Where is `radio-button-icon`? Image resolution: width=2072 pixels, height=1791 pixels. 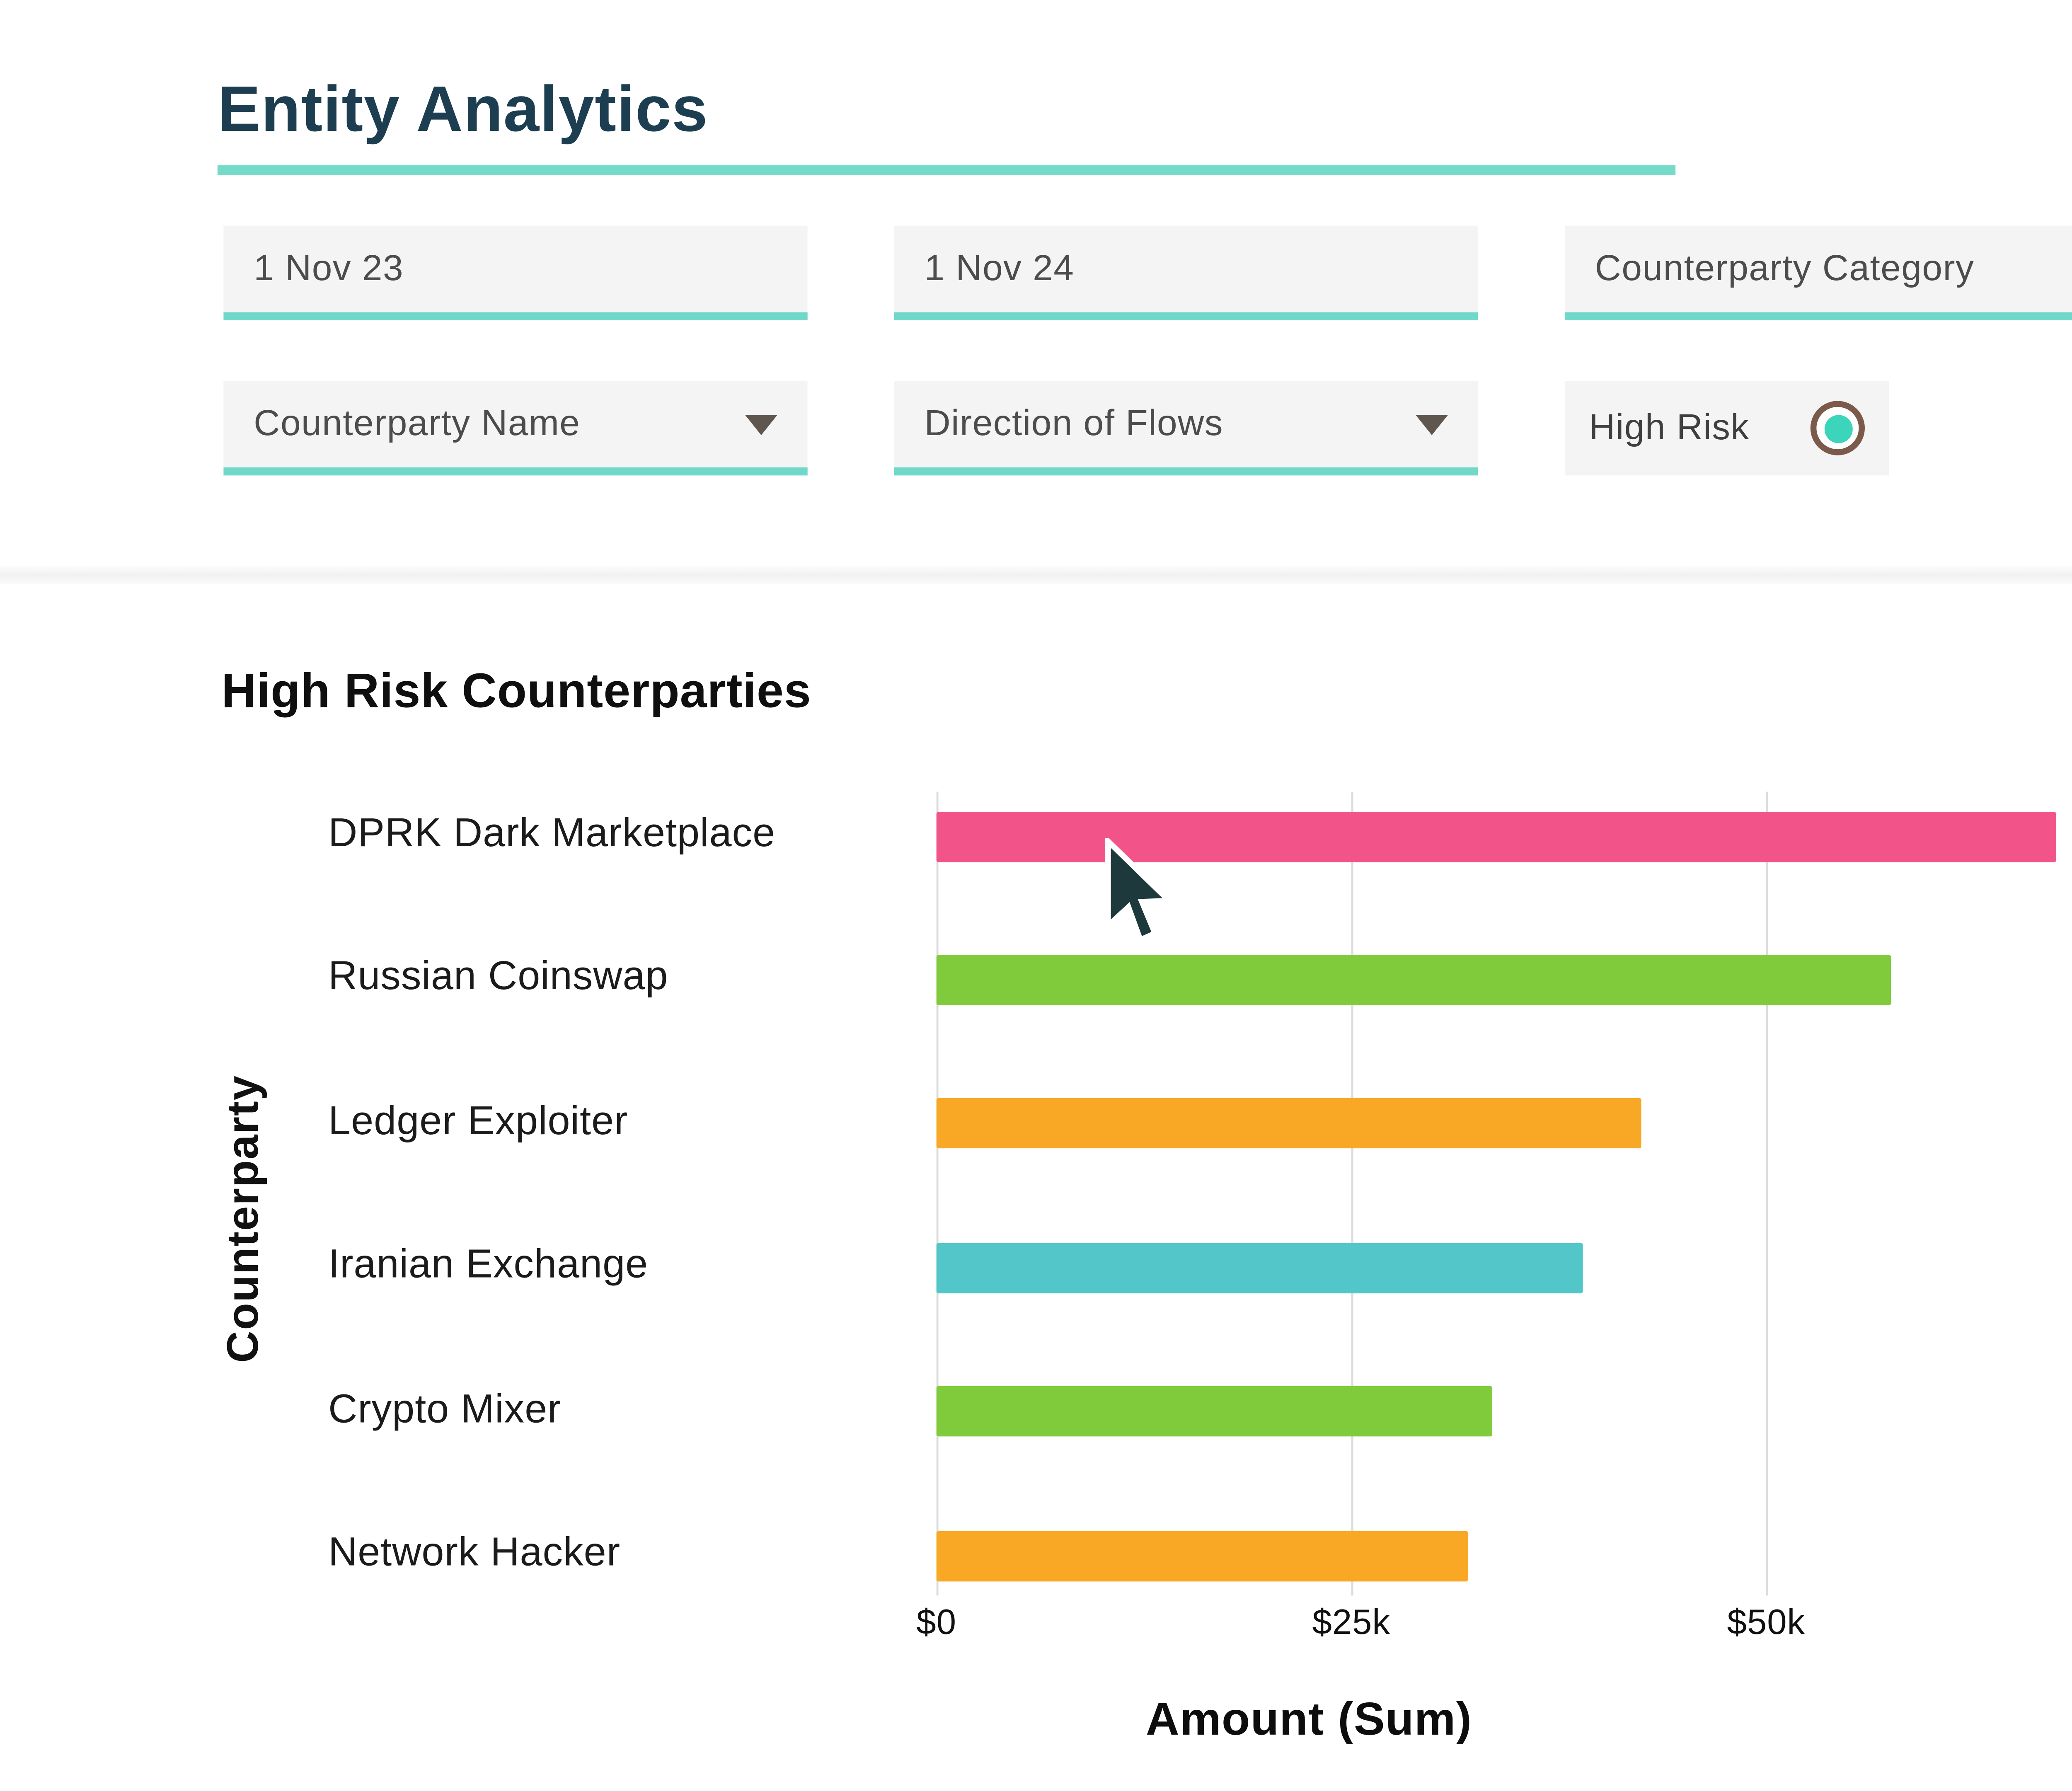
radio-button-icon is located at coordinates (1837, 428).